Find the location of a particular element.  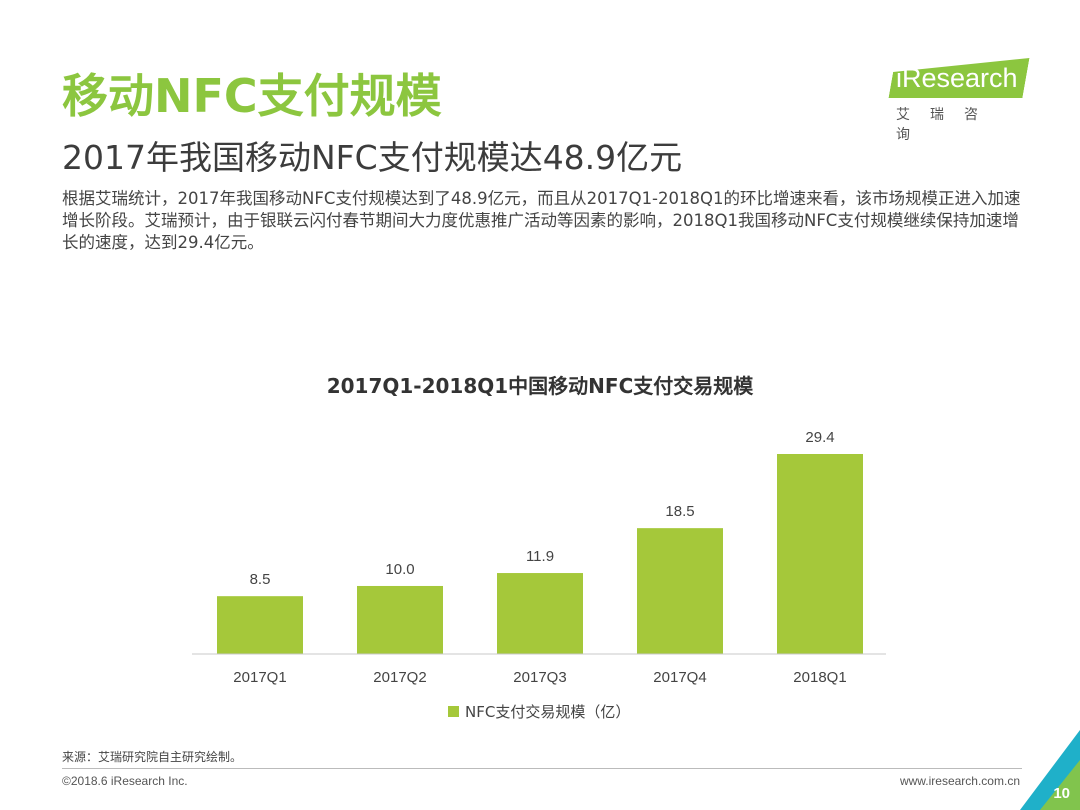

data-label-2018Q1: 29.4 is located at coordinates (819, 437).